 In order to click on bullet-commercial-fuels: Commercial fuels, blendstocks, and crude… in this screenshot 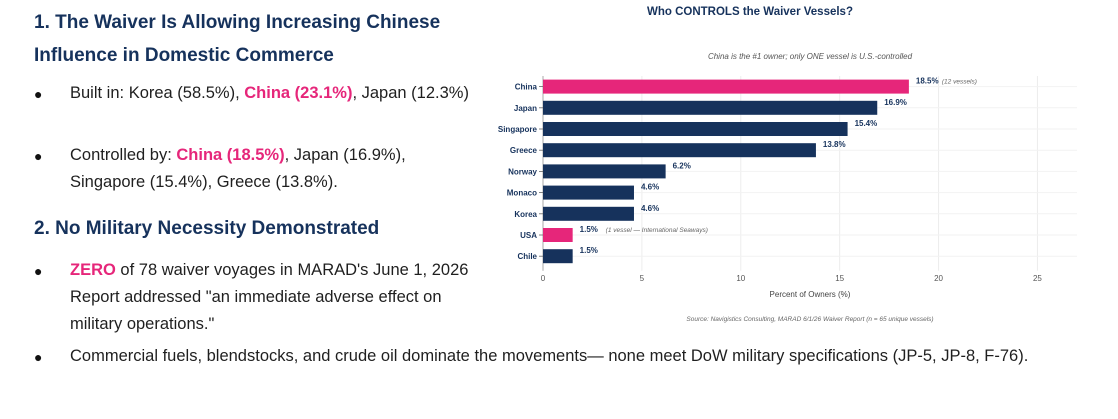, I will do `click(549, 356)`.